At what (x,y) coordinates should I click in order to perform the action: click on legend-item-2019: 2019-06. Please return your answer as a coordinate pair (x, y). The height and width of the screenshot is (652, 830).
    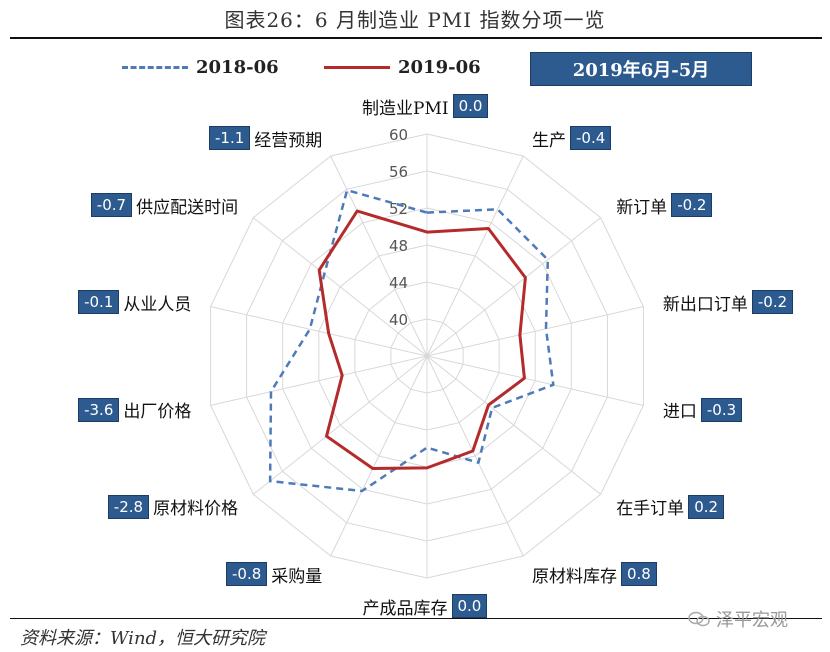
    Looking at the image, I should click on (402, 67).